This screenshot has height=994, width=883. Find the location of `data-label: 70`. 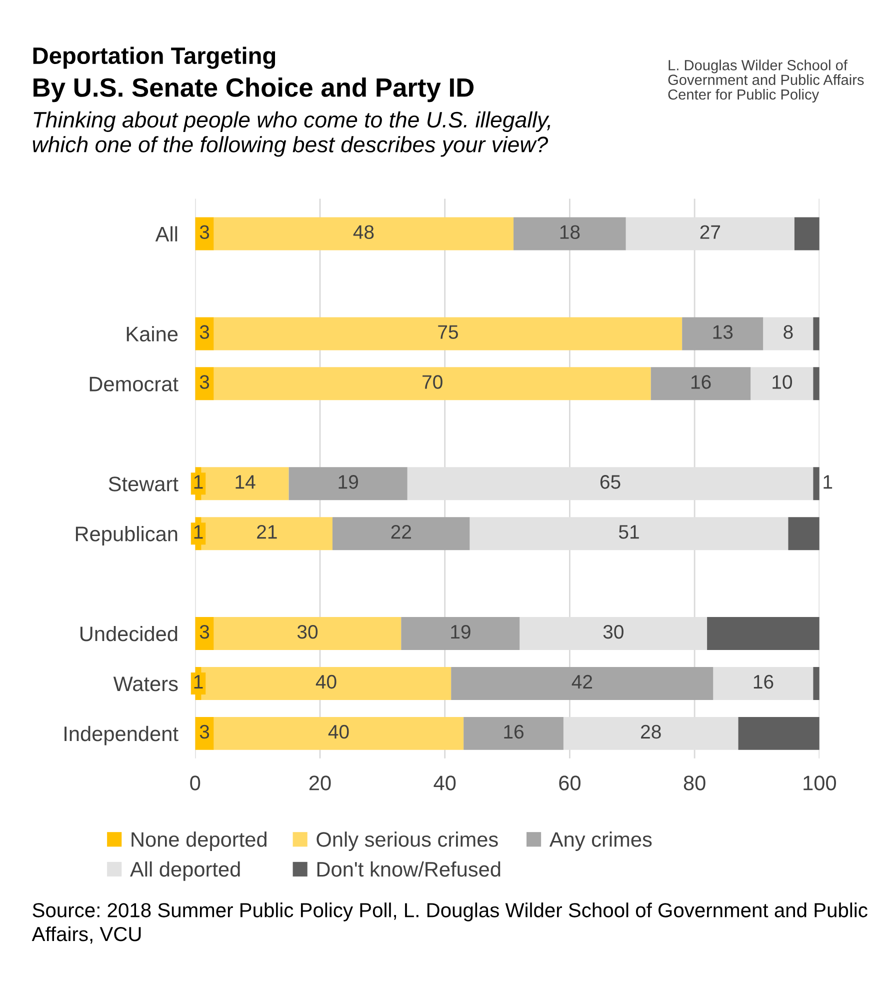

data-label: 70 is located at coordinates (432, 382).